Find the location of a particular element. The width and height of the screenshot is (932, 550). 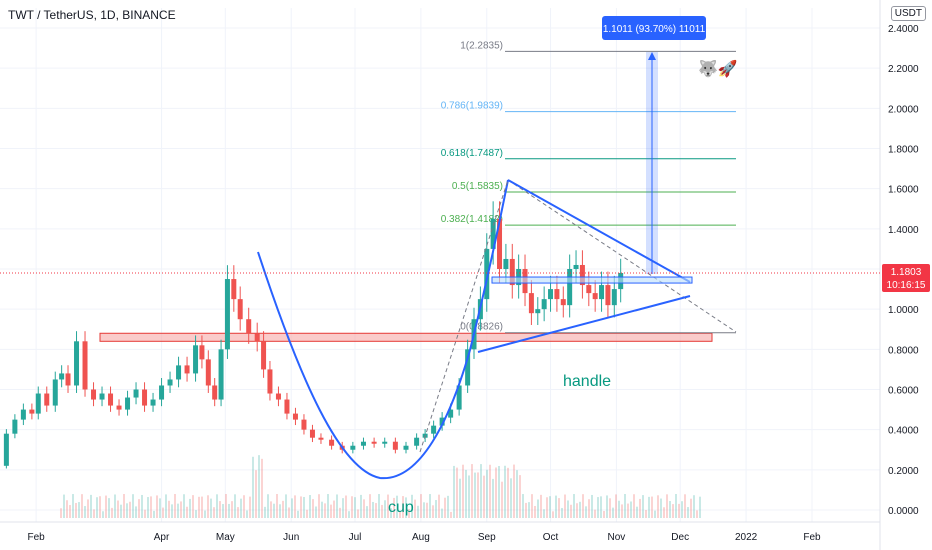

current-price-value: 1.1803 is located at coordinates (906, 272).